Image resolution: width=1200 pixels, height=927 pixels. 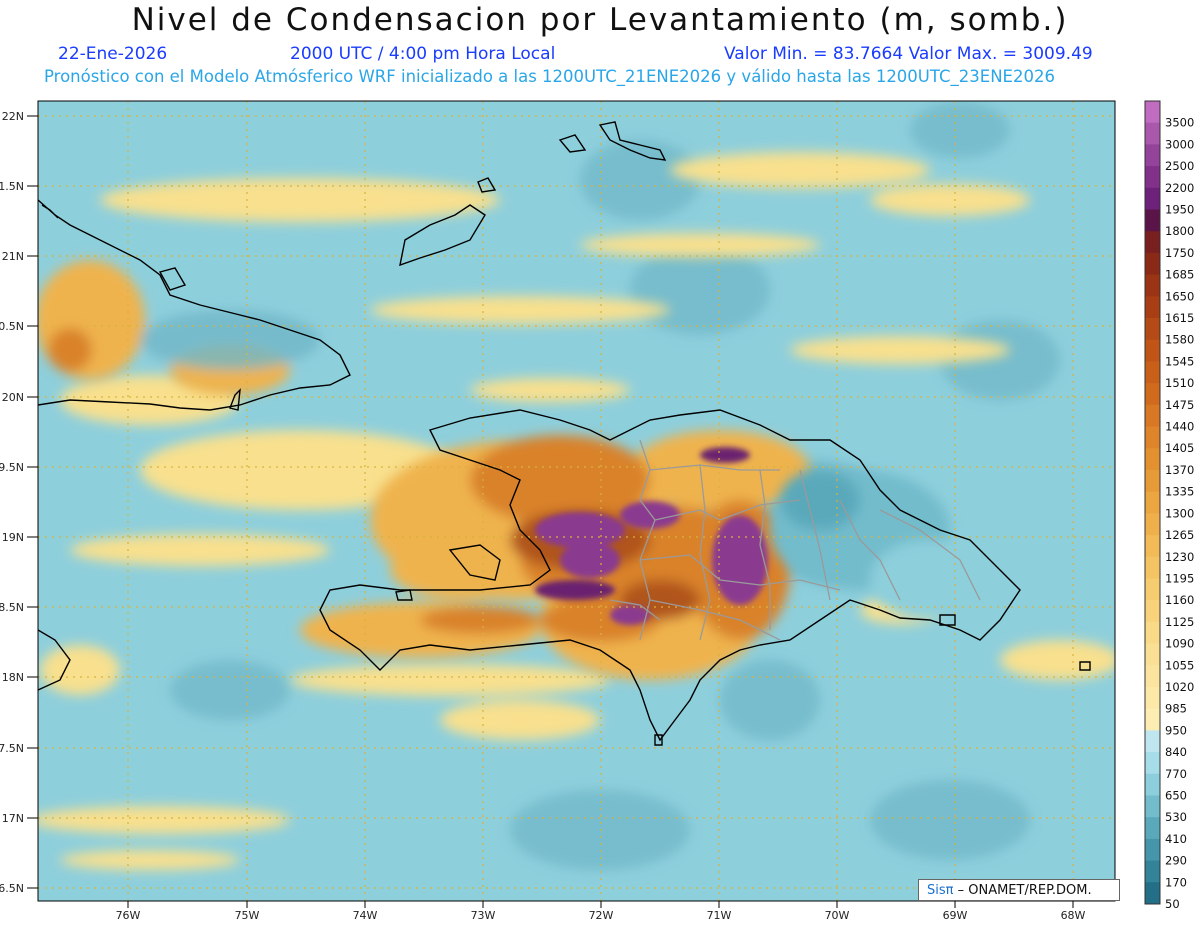 I want to click on credit-text: – ONAMET/REP.DOM., so click(x=1022, y=890).